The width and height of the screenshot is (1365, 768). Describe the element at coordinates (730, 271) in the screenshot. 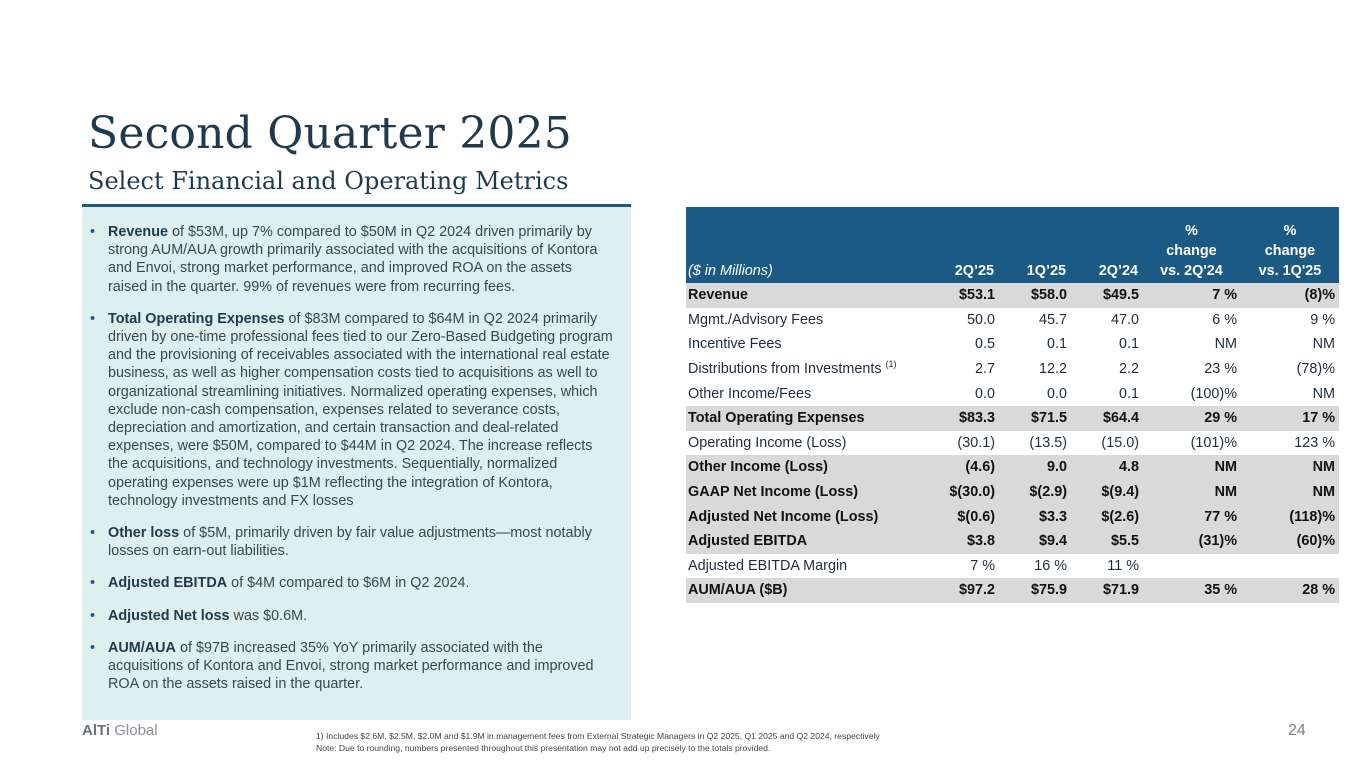

I see `header-units: ($ in Millions)` at that location.